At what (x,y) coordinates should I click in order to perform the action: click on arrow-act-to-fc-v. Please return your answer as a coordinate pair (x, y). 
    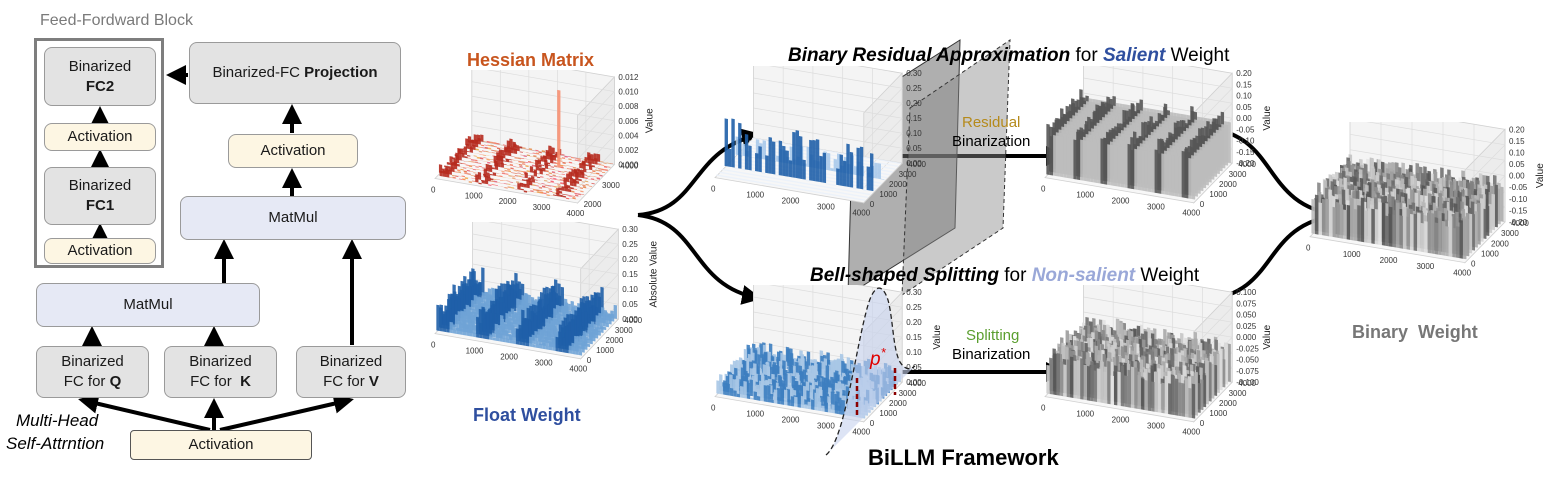
    Looking at the image, I should click on (286, 412).